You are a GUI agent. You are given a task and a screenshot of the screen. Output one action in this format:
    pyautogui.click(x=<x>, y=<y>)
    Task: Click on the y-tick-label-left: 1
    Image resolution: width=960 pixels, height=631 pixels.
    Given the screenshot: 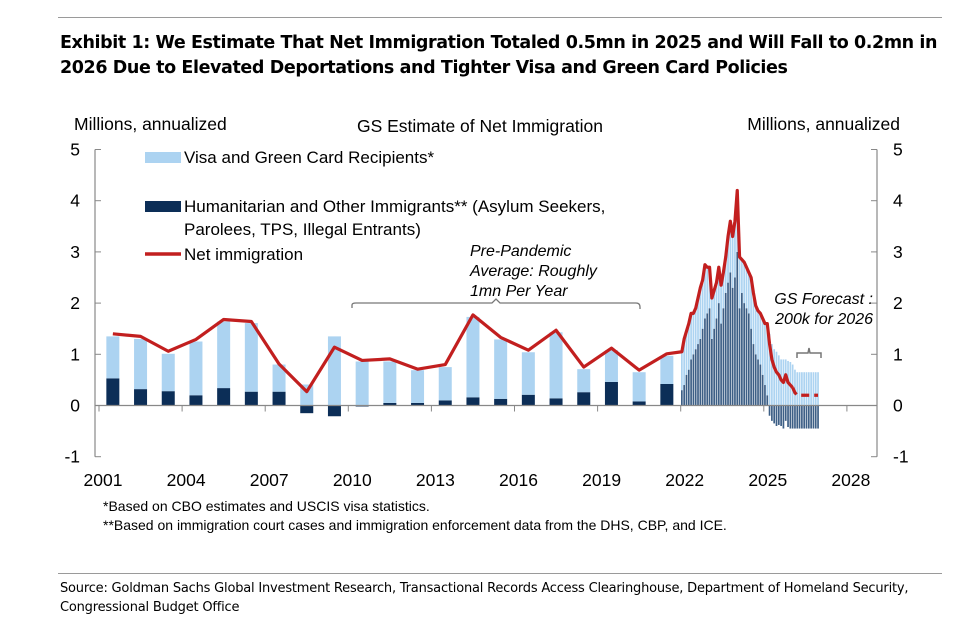 What is the action you would take?
    pyautogui.click(x=75, y=354)
    